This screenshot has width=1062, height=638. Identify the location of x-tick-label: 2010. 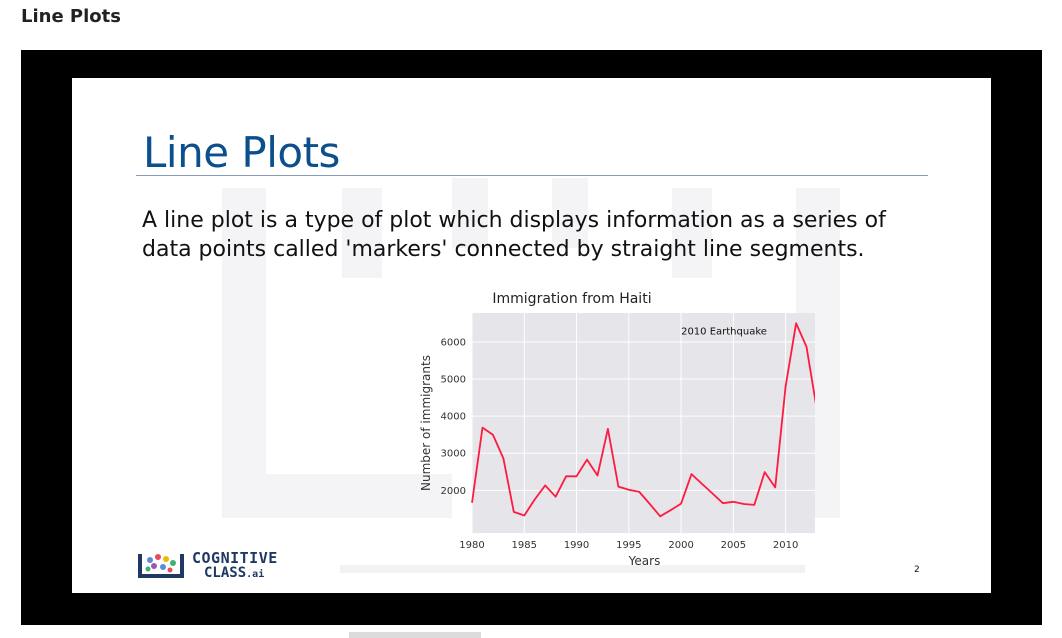
(785, 545).